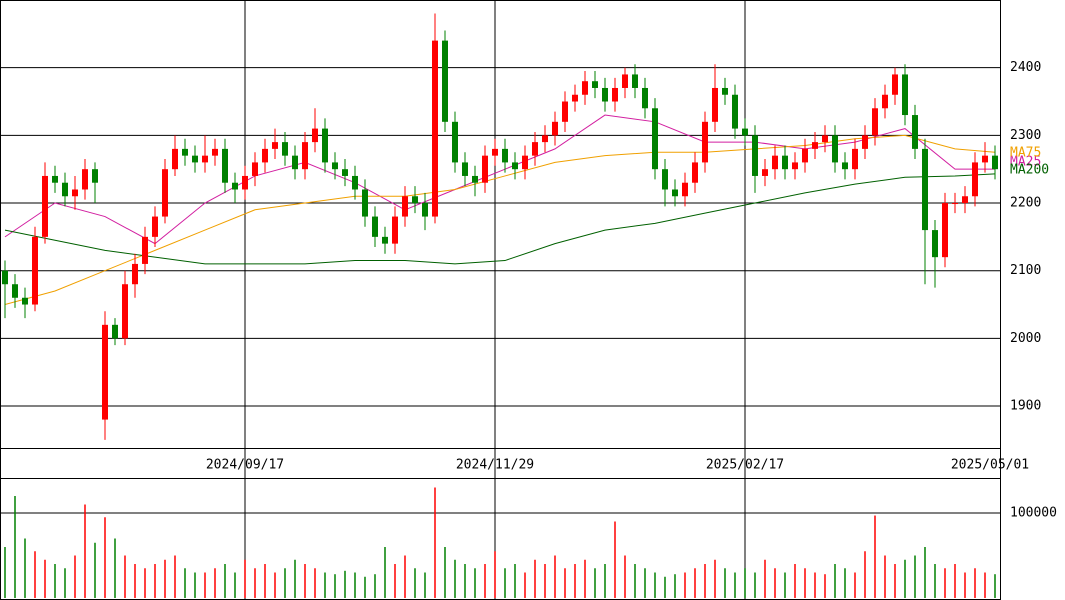 This screenshot has height=600, width=1065. Describe the element at coordinates (990, 465) in the screenshot. I see `x-tick-label: 2025/05/01` at that location.